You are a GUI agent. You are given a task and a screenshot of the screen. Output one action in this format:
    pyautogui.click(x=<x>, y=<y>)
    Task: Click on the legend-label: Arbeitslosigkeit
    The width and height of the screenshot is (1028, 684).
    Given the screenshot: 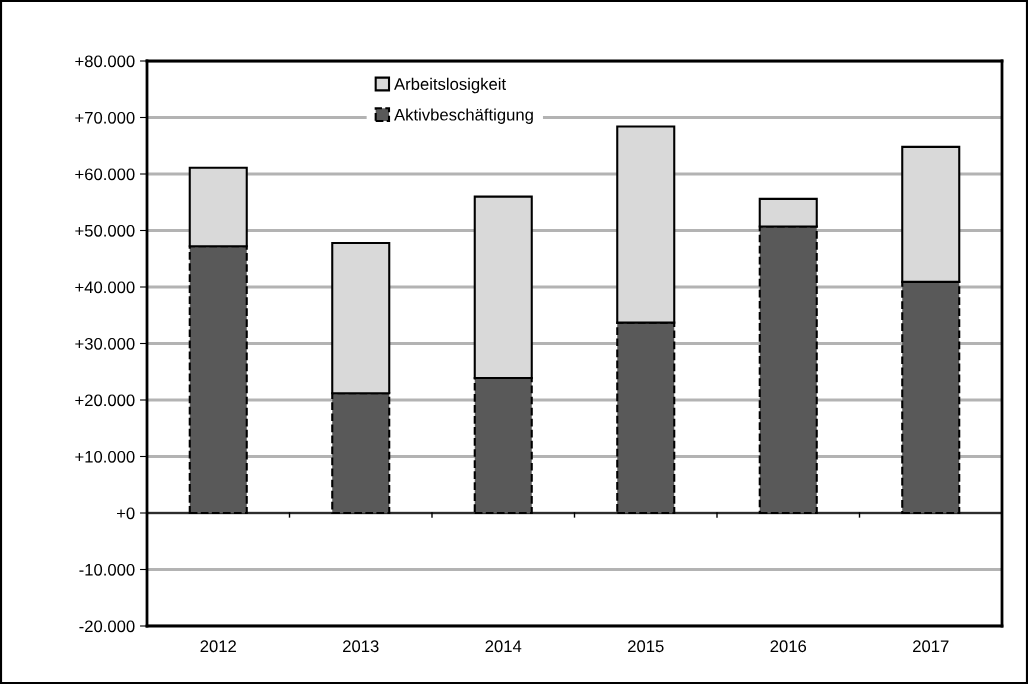 What is the action you would take?
    pyautogui.click(x=450, y=85)
    